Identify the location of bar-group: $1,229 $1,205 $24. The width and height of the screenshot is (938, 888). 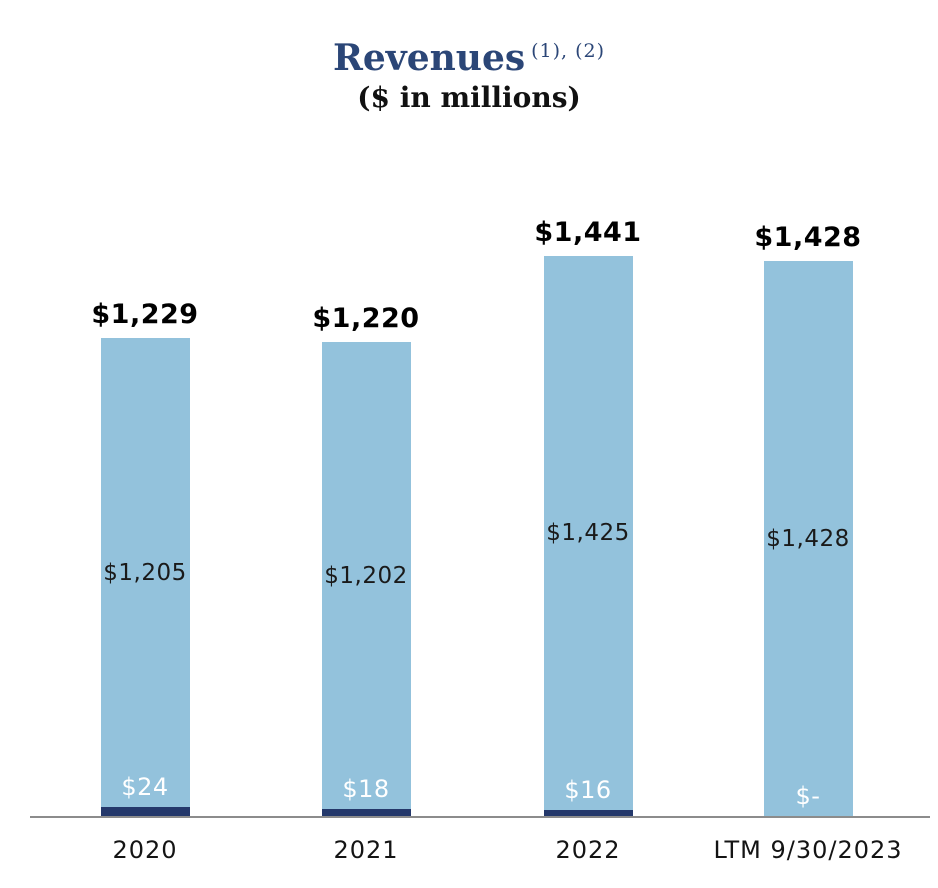
(144, 408).